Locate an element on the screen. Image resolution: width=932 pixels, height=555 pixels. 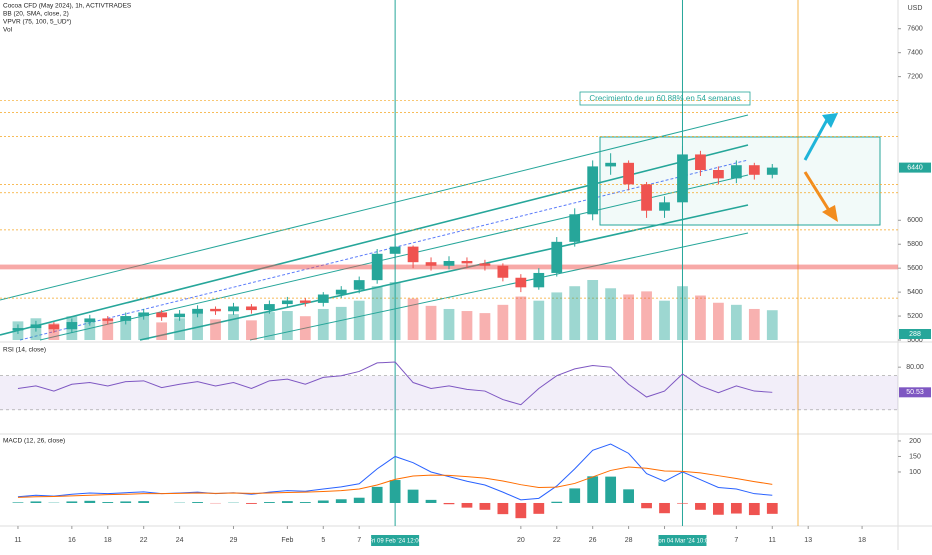
currency: USD is located at coordinates (915, 8).